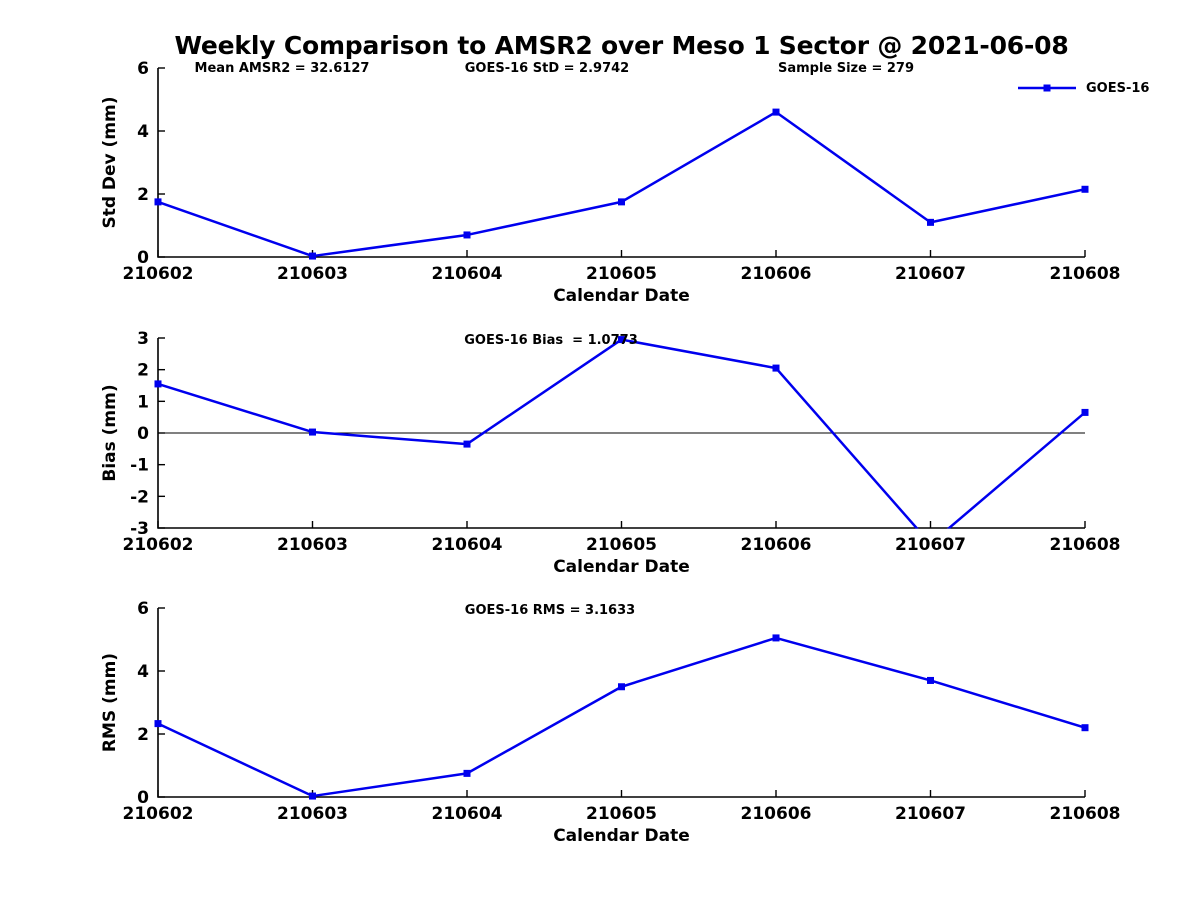  Describe the element at coordinates (550, 610) in the screenshot. I see `annotation: GOES-16 RMS = 3.1633` at that location.